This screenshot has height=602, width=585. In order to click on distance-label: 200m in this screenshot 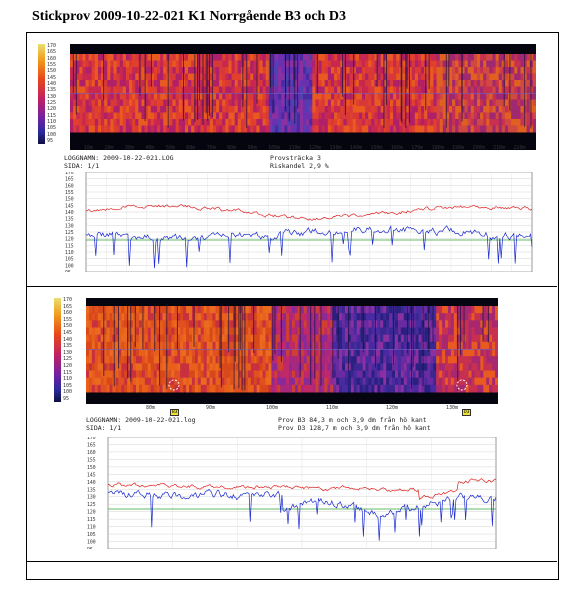, I will do `click(478, 148)`.